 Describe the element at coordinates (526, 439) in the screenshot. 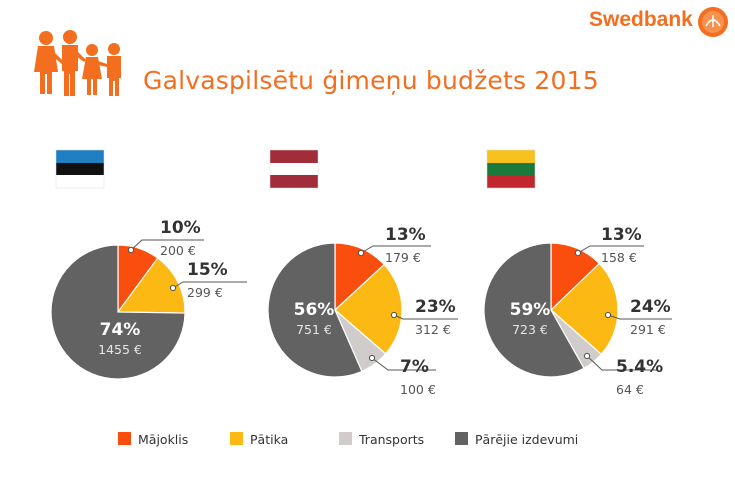

I see `legend-label-parejie: Pārējie izdevumi` at that location.